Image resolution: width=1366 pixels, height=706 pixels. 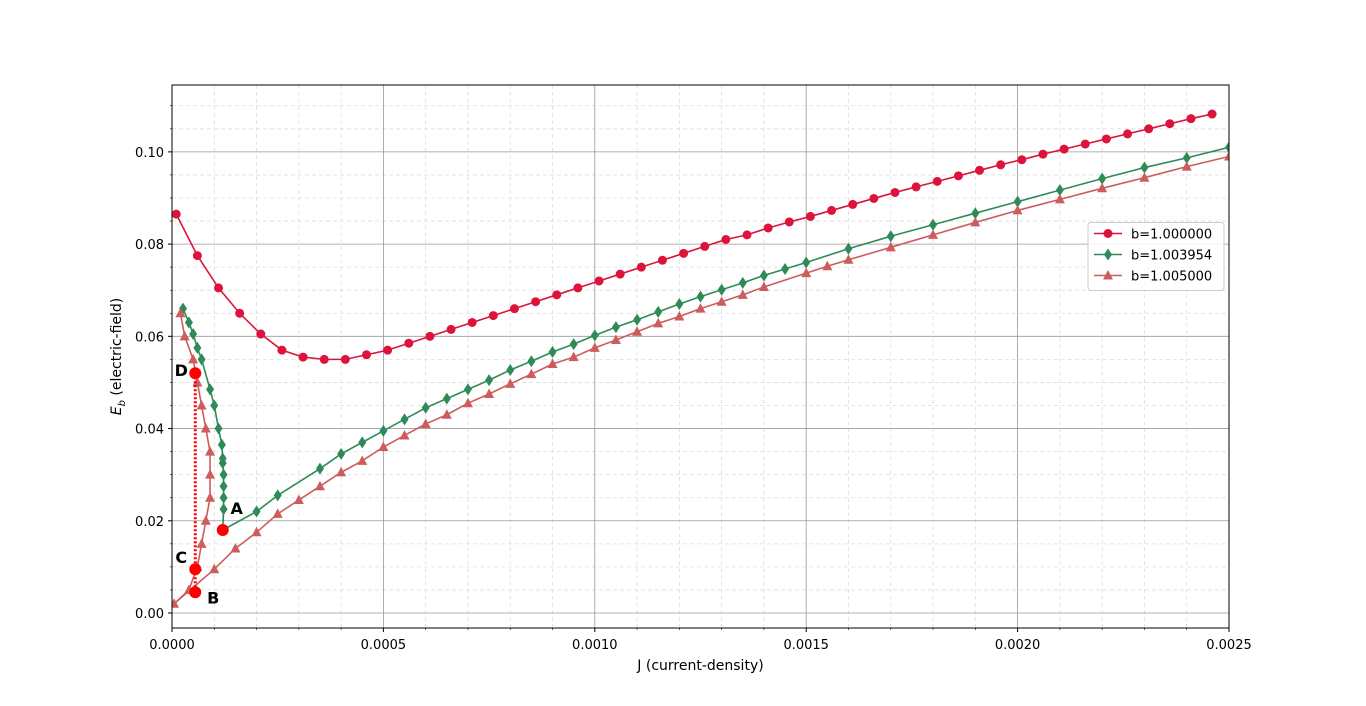 What do you see at coordinates (149, 430) in the screenshot?
I see `y-tick-label: 0.04` at bounding box center [149, 430].